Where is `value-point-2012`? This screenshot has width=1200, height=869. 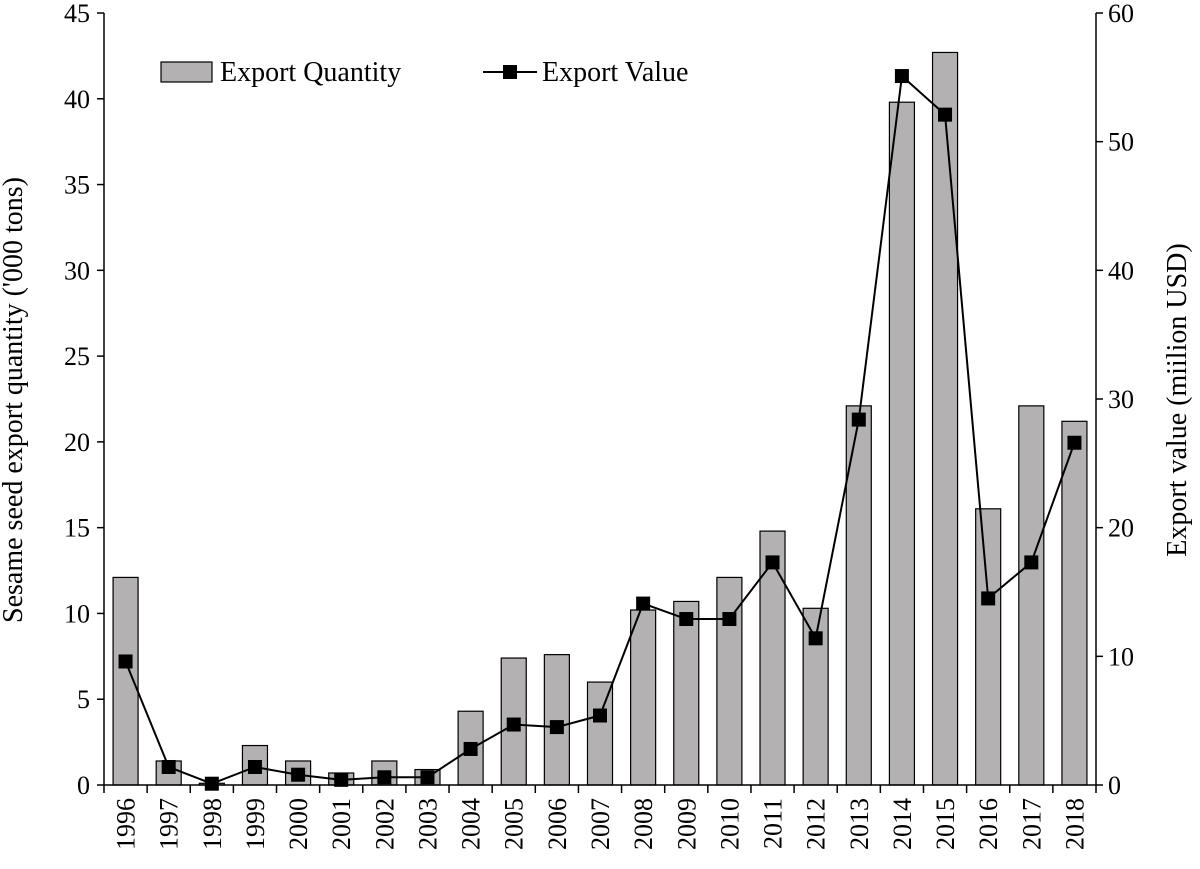 value-point-2012 is located at coordinates (815, 638).